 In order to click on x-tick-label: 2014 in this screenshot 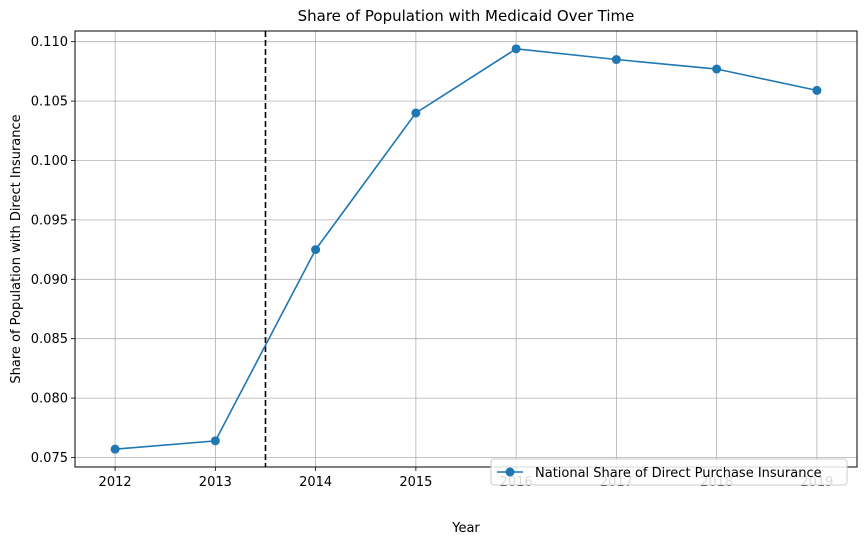, I will do `click(315, 482)`.